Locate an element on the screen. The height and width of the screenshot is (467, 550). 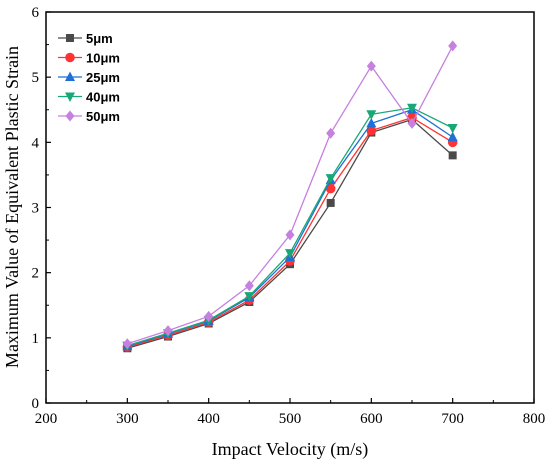
legend-item: 40μm is located at coordinates (89, 97).